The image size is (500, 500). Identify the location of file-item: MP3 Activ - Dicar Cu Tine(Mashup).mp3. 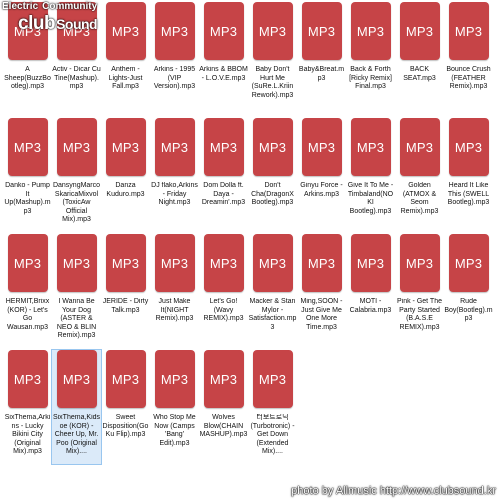
(76, 59).